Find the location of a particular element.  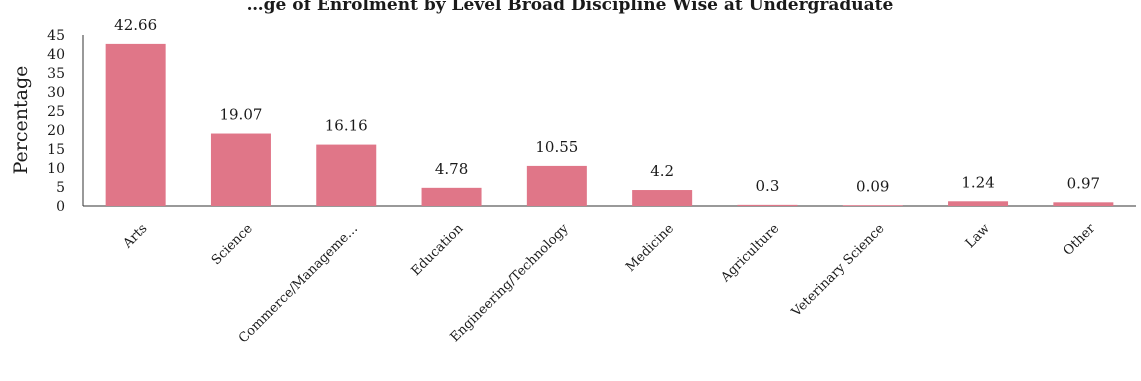

data-label-2: 16.16 is located at coordinates (346, 126).